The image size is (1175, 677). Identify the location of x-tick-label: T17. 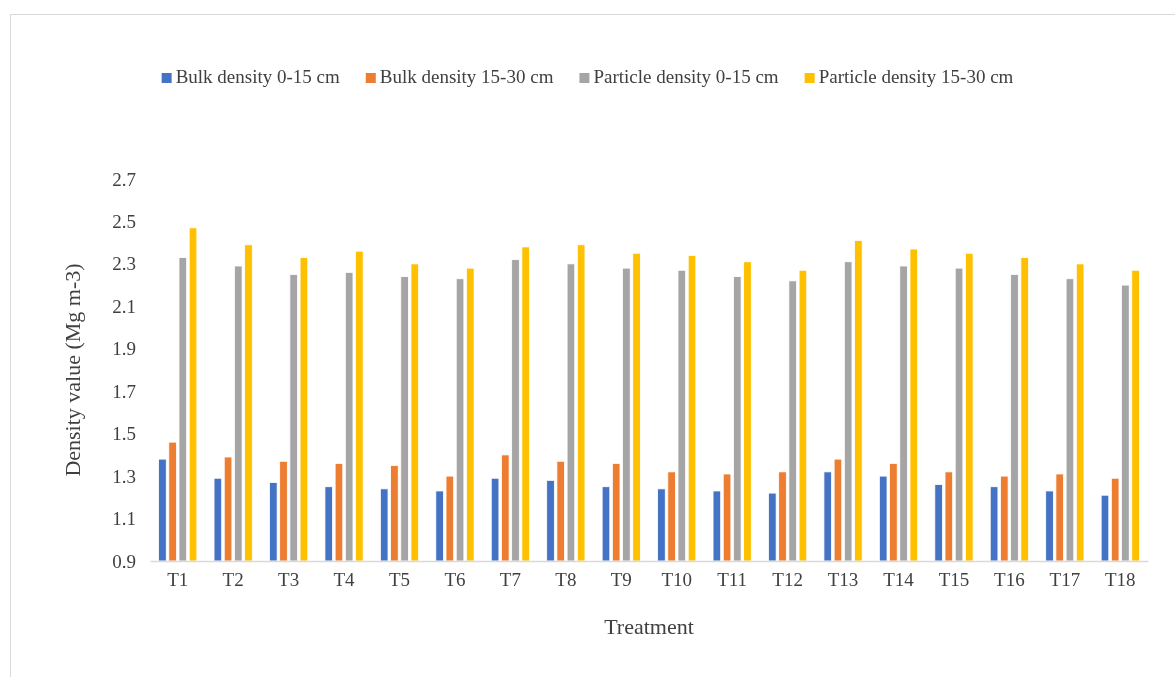
(1065, 580).